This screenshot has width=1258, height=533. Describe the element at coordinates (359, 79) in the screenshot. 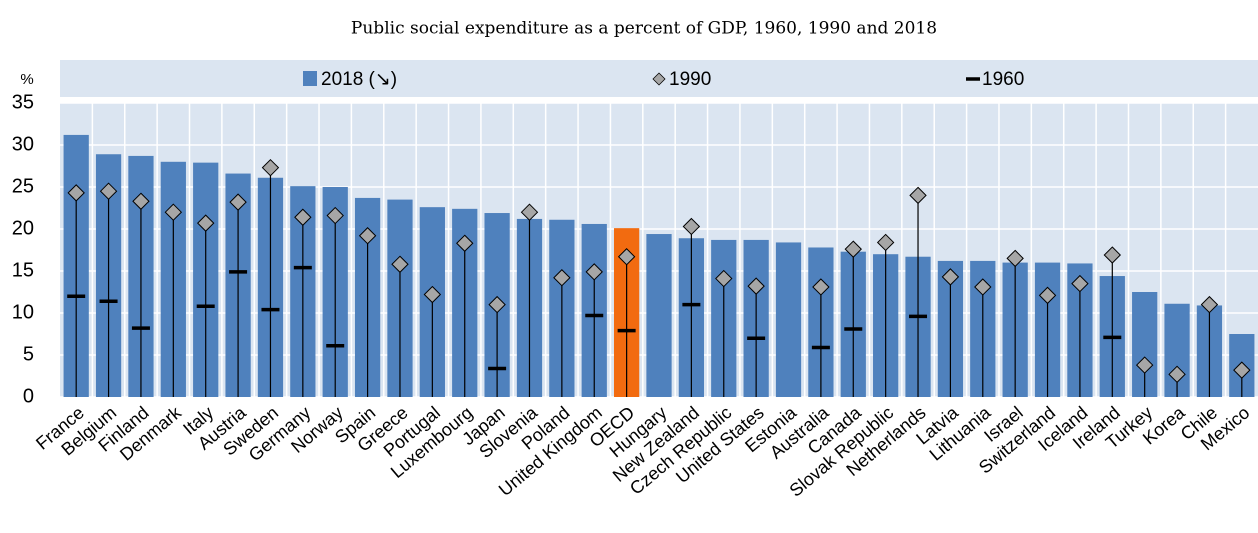

I see `legend-label: 2018 (↘)` at that location.